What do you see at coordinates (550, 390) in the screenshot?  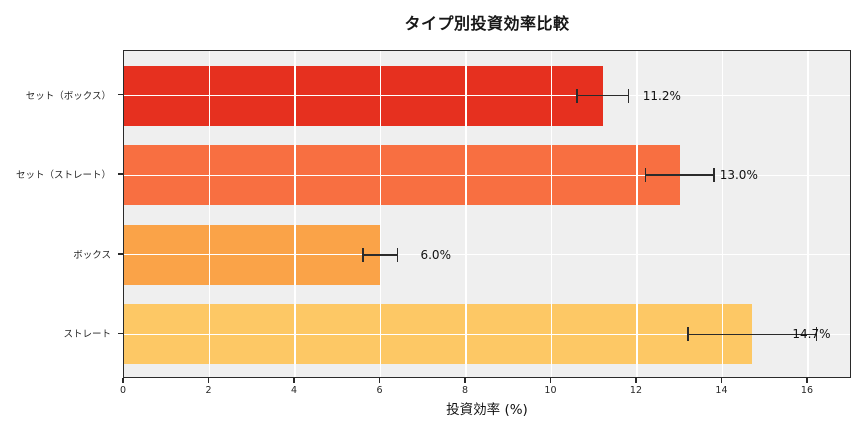 I see `x-tick-label: 10` at bounding box center [550, 390].